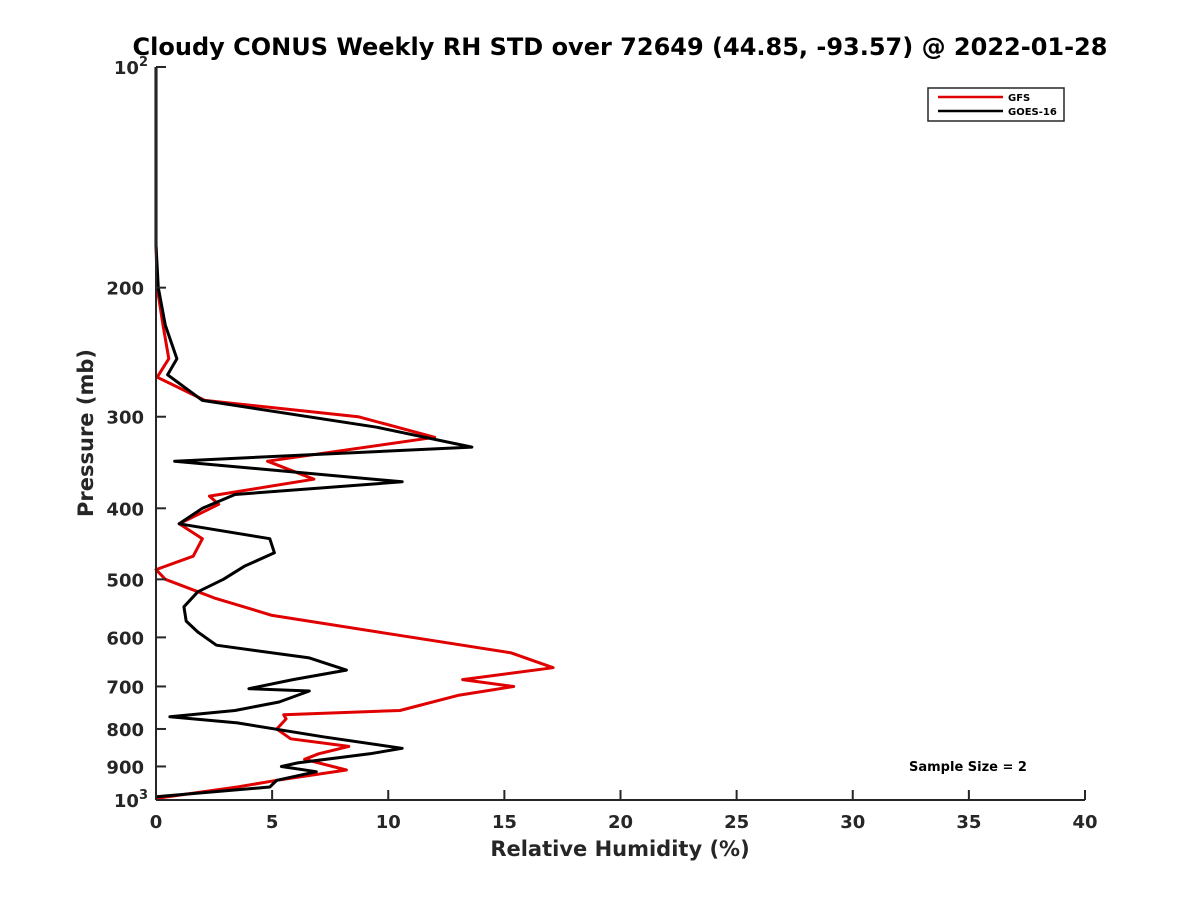 The height and width of the screenshot is (900, 1200). Describe the element at coordinates (86, 433) in the screenshot. I see `y-axis-label: Pressure (mb)` at that location.